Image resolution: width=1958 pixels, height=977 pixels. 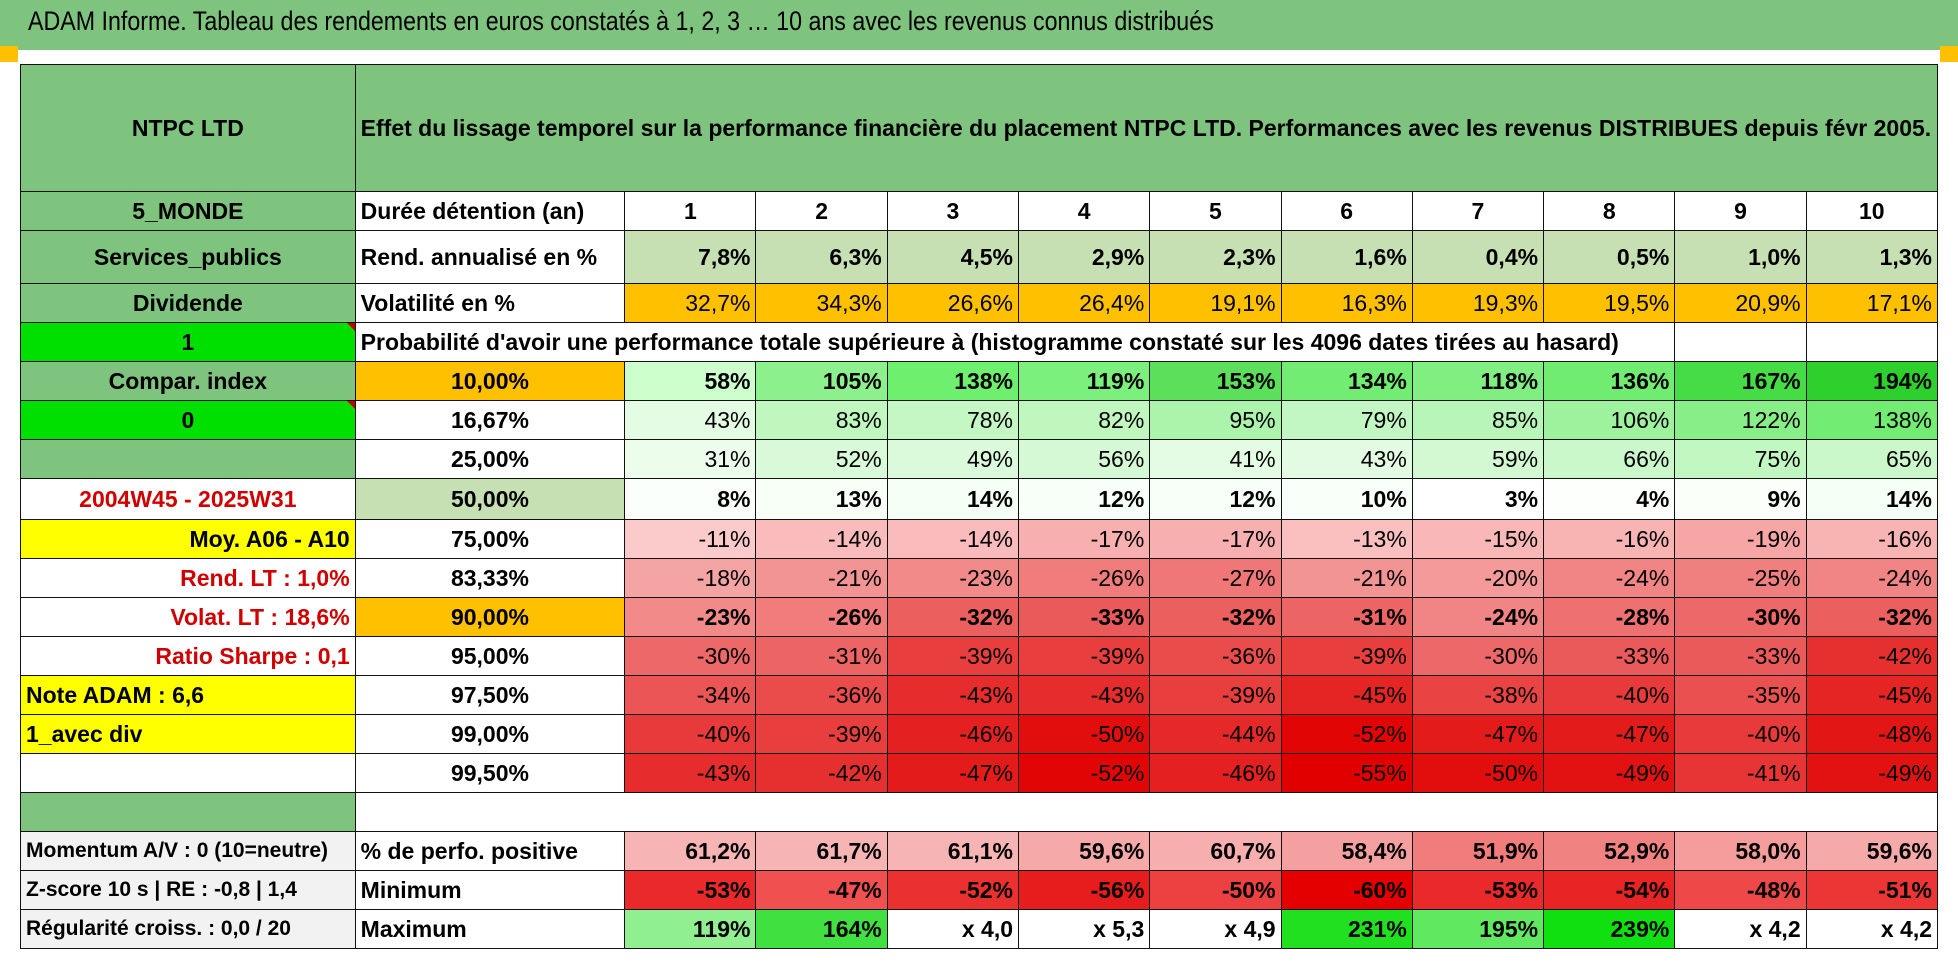 What do you see at coordinates (1084, 617) in the screenshot?
I see `quantile-value: -33%` at bounding box center [1084, 617].